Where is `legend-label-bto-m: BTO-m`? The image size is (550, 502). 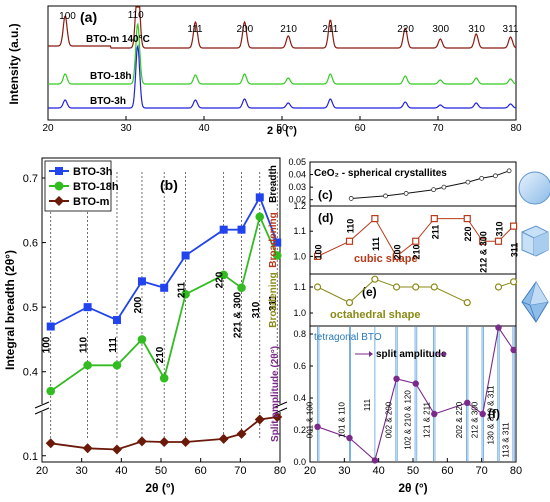
legend-label-bto-m: BTO-m is located at coordinates (91, 202).